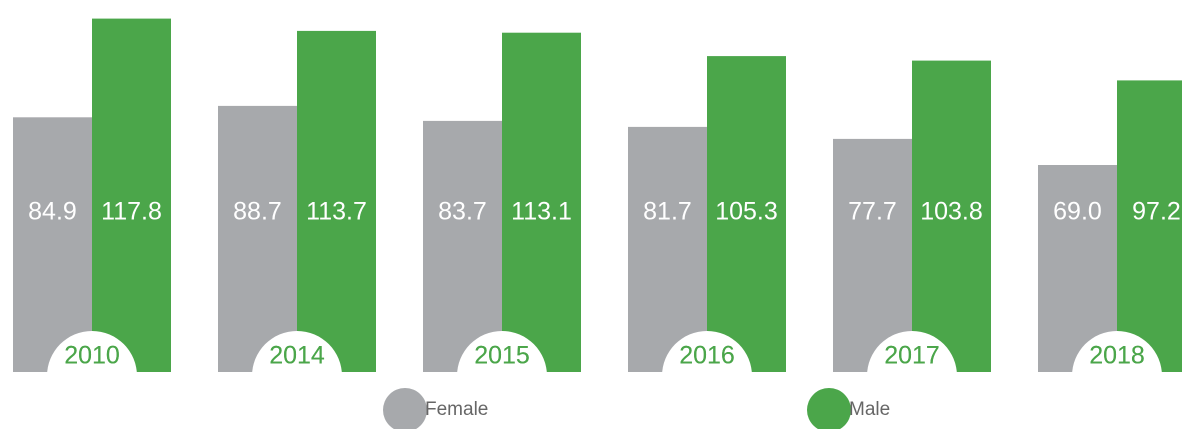 The image size is (1182, 429). Describe the element at coordinates (541, 212) in the screenshot. I see `value-label: 113.1` at that location.